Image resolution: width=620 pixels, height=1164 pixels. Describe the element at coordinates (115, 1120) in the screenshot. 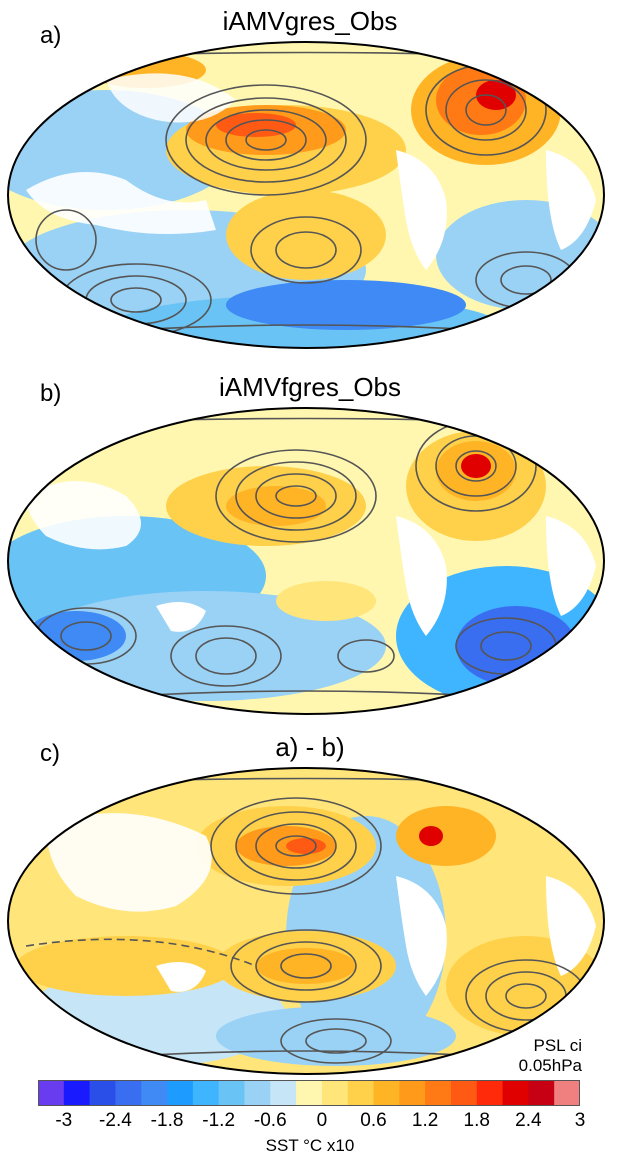

I see `colorbar-tick-label: -2.4` at that location.